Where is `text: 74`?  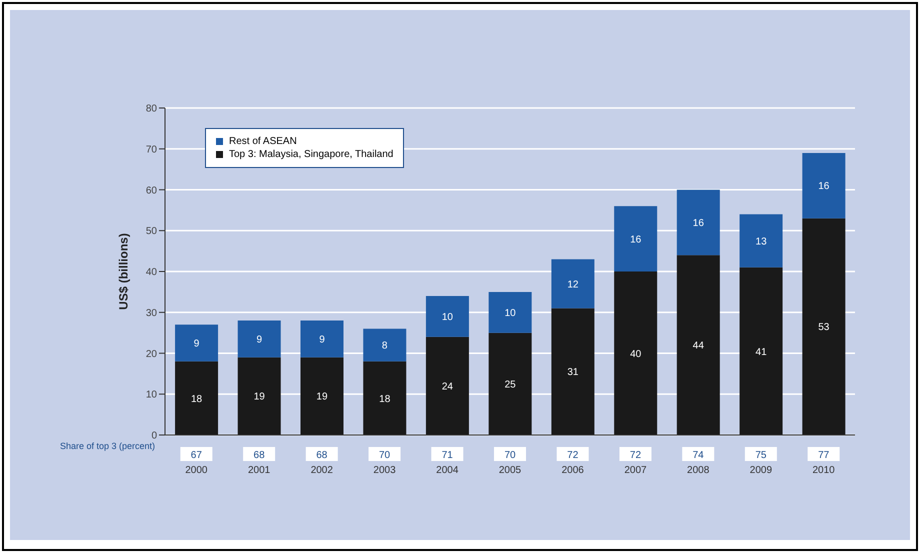
text: 74 is located at coordinates (698, 455).